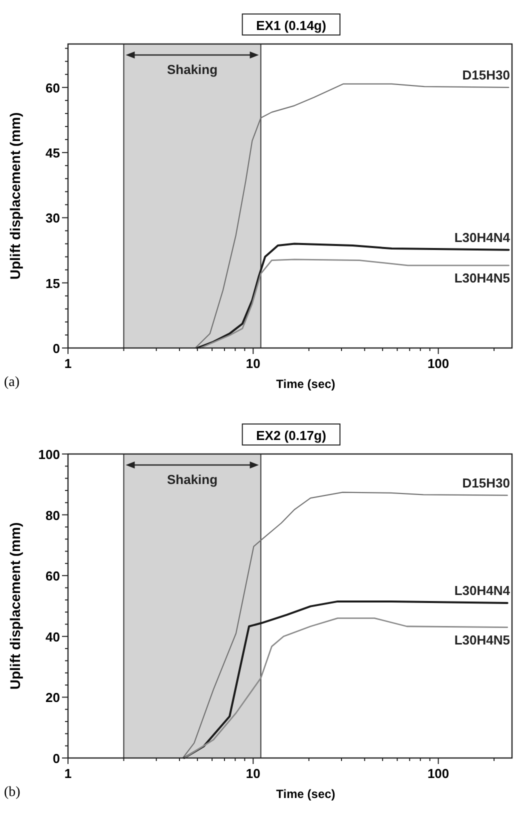  What do you see at coordinates (53, 515) in the screenshot?
I see `y-tick-label: 80` at bounding box center [53, 515].